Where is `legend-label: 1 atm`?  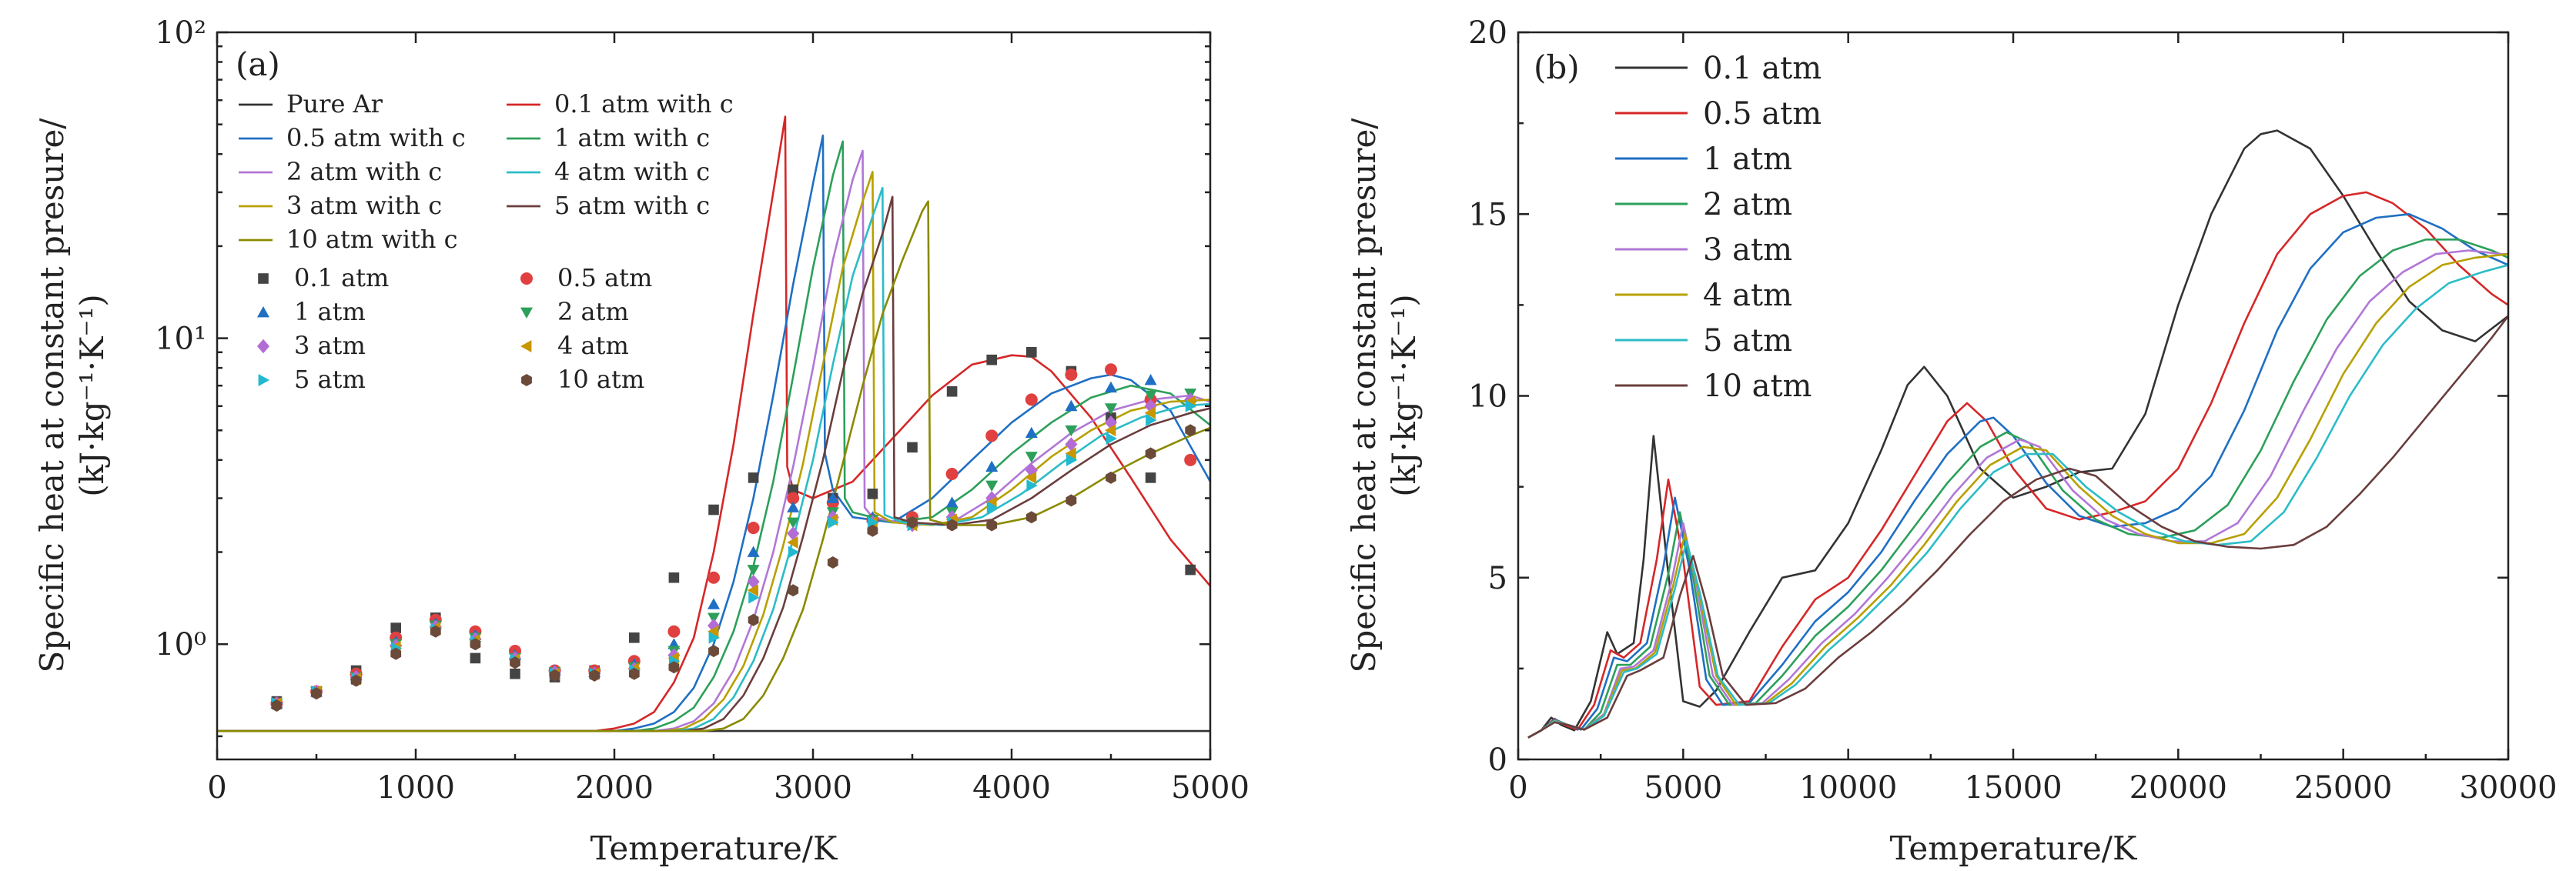
legend-label: 1 atm is located at coordinates (1748, 159).